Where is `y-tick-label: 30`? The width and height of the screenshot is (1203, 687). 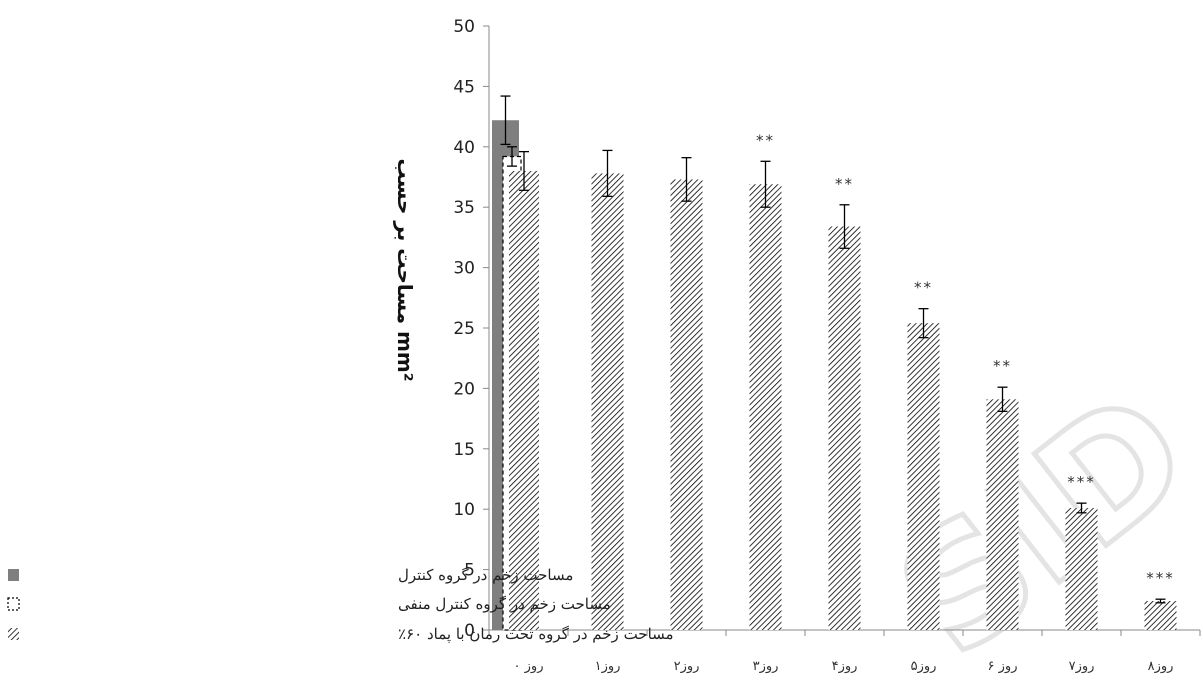 y-tick-label: 30 is located at coordinates (464, 269).